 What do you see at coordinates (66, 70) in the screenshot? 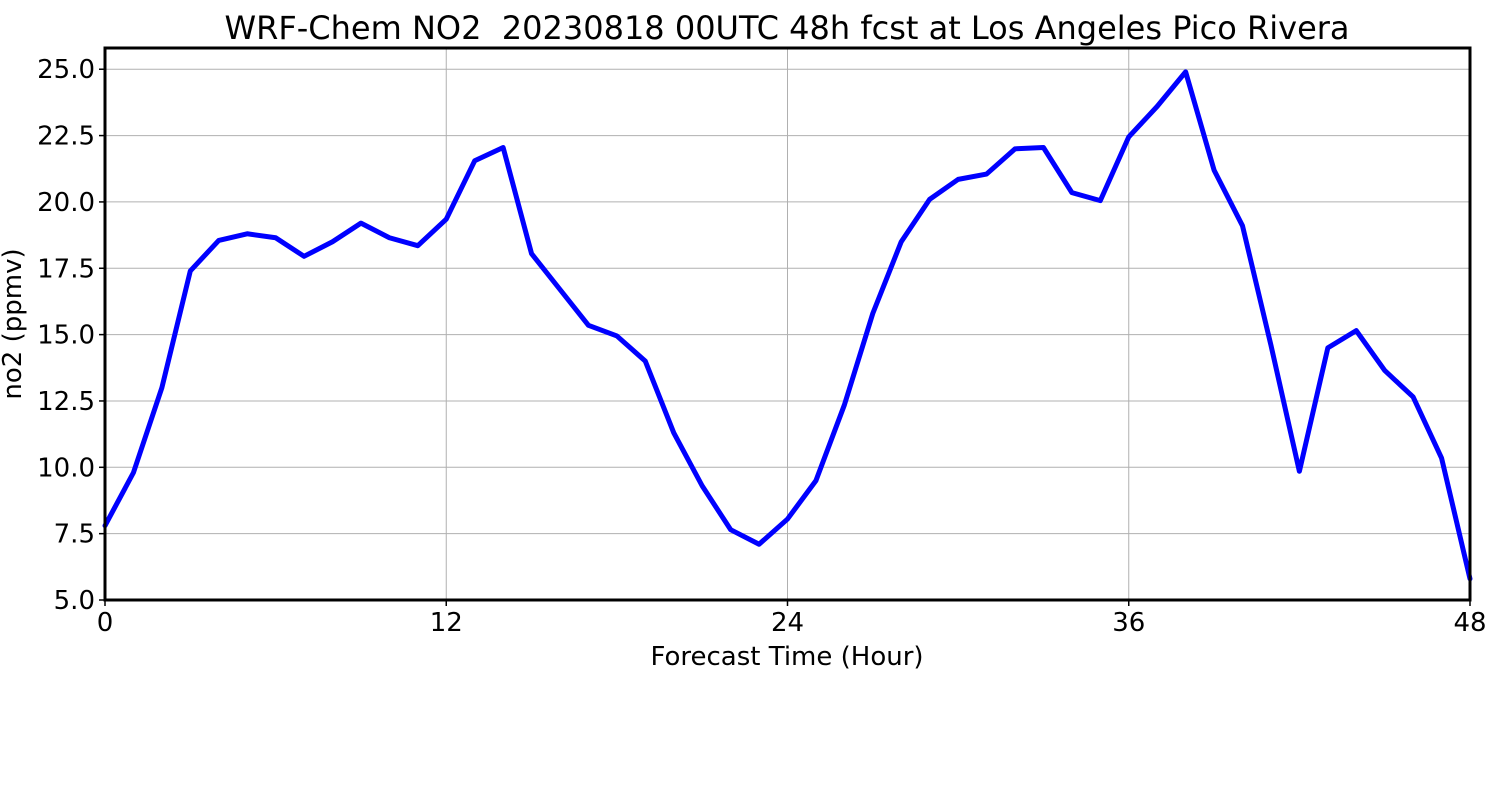
I see `y-tick-label: 25.0` at bounding box center [66, 70].